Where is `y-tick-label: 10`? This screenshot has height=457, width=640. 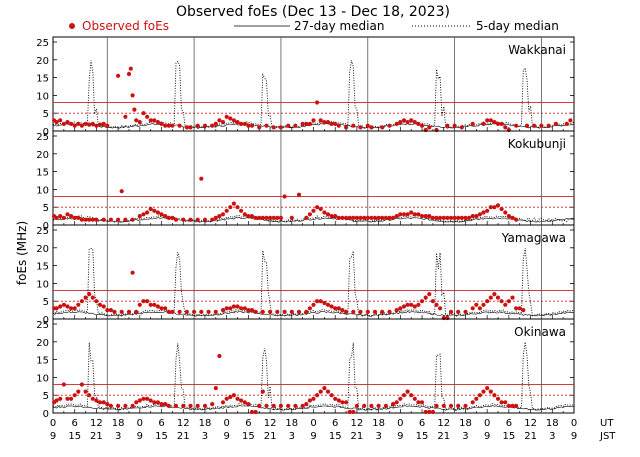
y-tick-label: 10 is located at coordinates (42, 284).